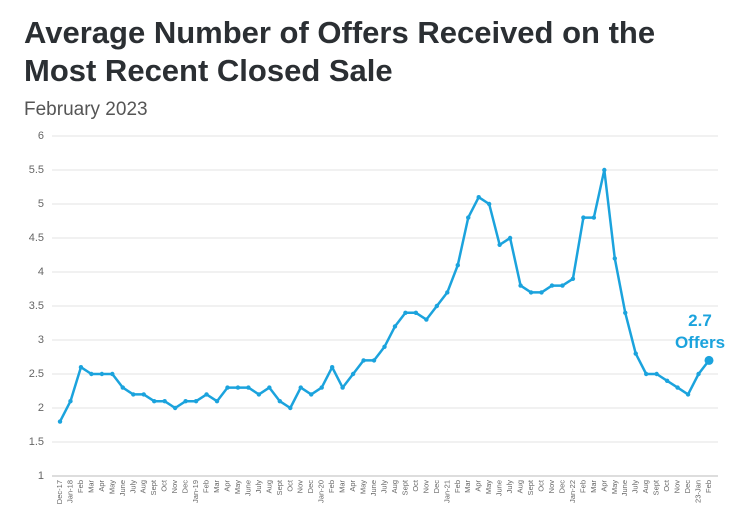 This screenshot has width=749, height=522. I want to click on y-tick-label: 4.5, so click(36, 238).